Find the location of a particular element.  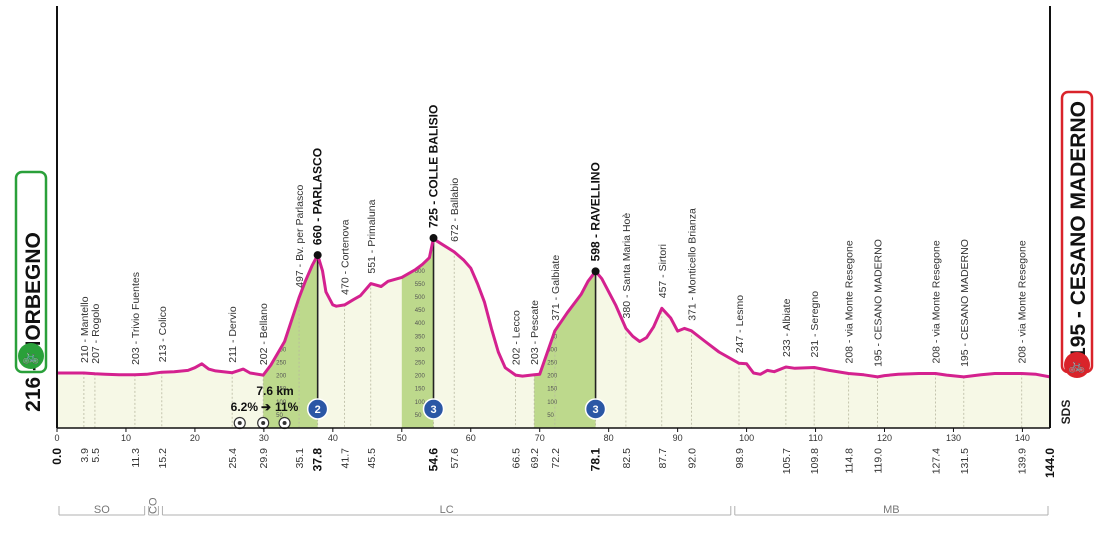

start-label-box is located at coordinates (31, 272).